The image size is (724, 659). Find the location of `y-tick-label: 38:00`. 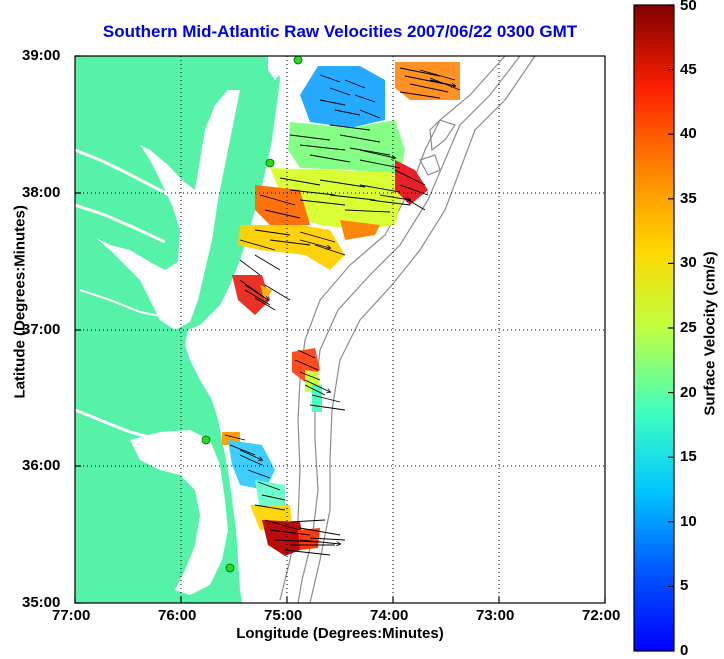

y-tick-label: 38:00 is located at coordinates (41, 192).